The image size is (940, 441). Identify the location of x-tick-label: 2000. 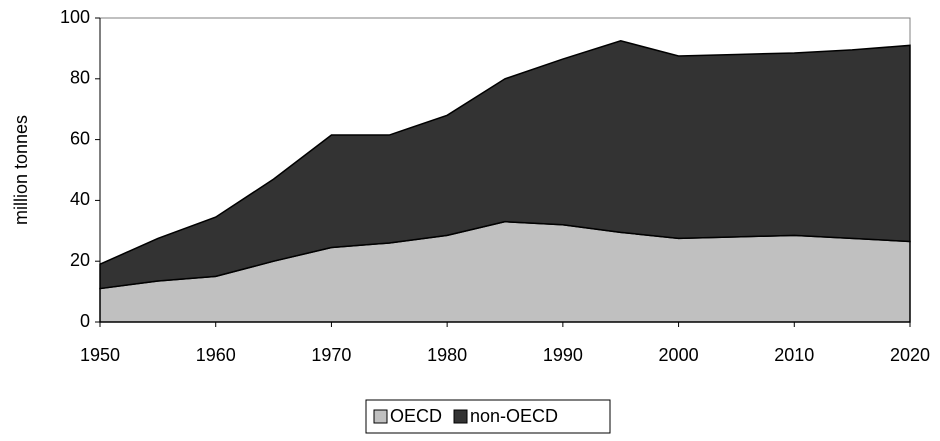
(679, 355).